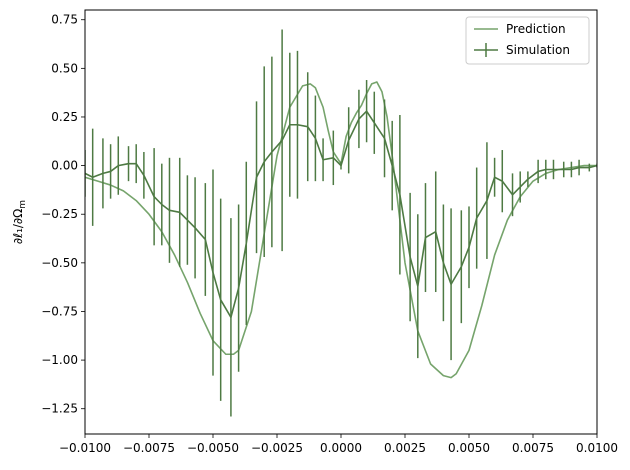  What do you see at coordinates (597, 448) in the screenshot?
I see `x-tick-label: 0.0100` at bounding box center [597, 448].